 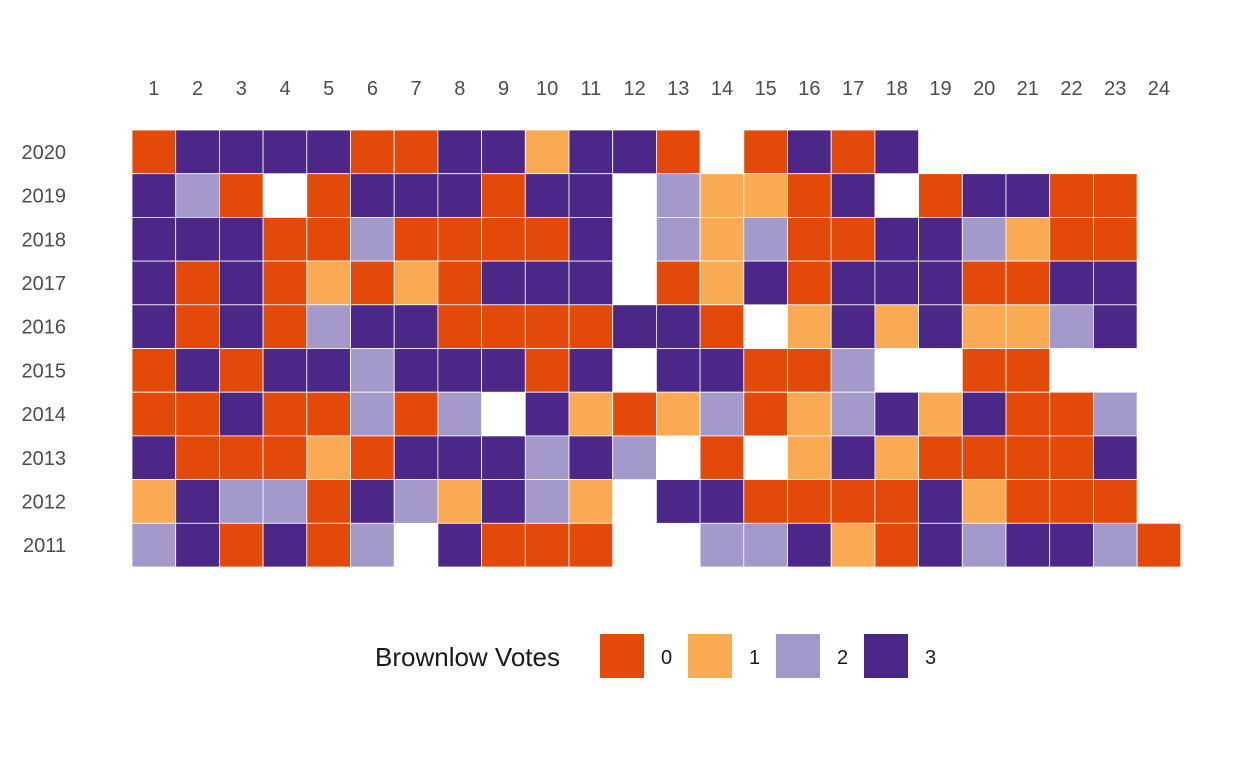 What do you see at coordinates (754, 658) in the screenshot?
I see `legend-label: 1` at bounding box center [754, 658].